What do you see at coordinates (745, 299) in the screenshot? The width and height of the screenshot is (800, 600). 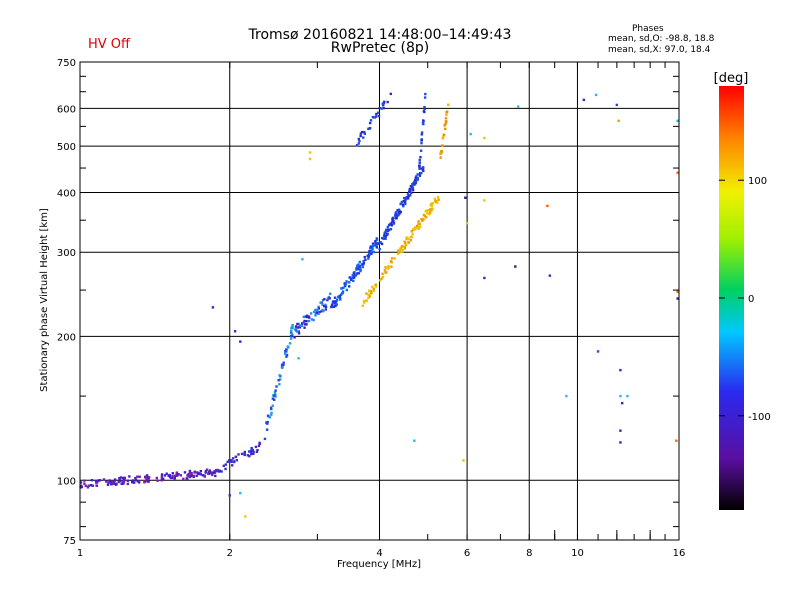 I see `colorbar-ticks: 100 0 -100` at bounding box center [745, 299].